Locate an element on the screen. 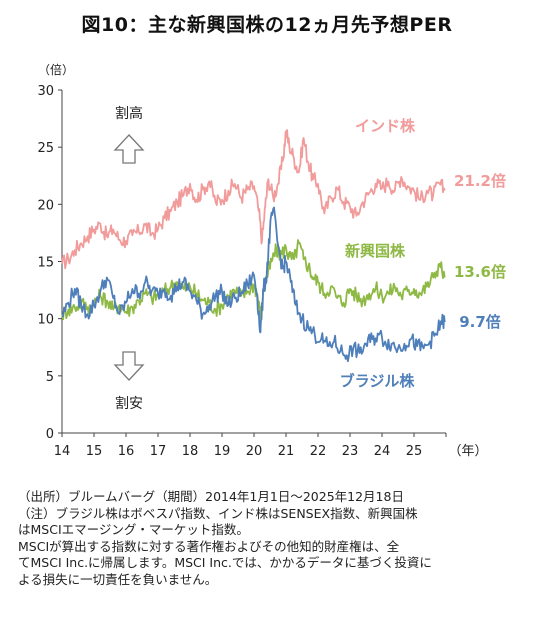 Image resolution: width=534 pixels, height=625 pixels. y-tick-label: 10 is located at coordinates (45, 320).